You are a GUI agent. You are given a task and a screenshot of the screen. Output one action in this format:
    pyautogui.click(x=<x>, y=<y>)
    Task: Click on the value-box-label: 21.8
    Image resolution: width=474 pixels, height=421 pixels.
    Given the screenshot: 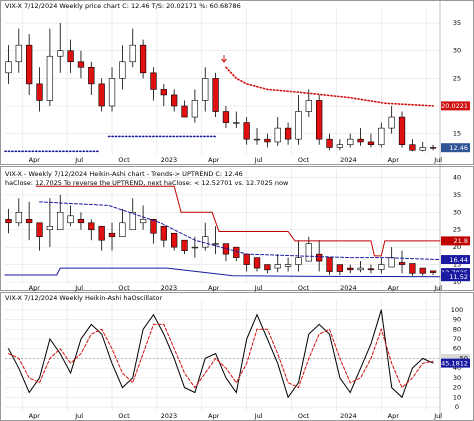 What is the action you would take?
    pyautogui.click(x=461, y=241)
    